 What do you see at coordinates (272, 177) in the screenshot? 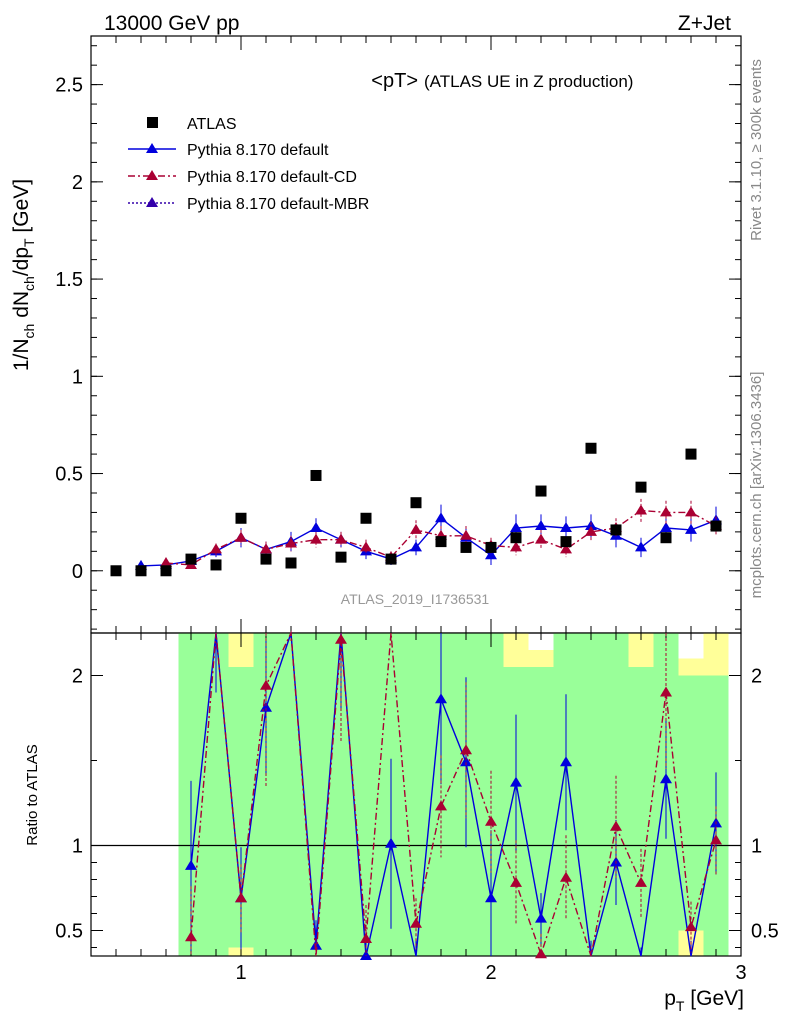
I see `legend-label-cd: Pythia 8.170 default-CD` at bounding box center [272, 177].